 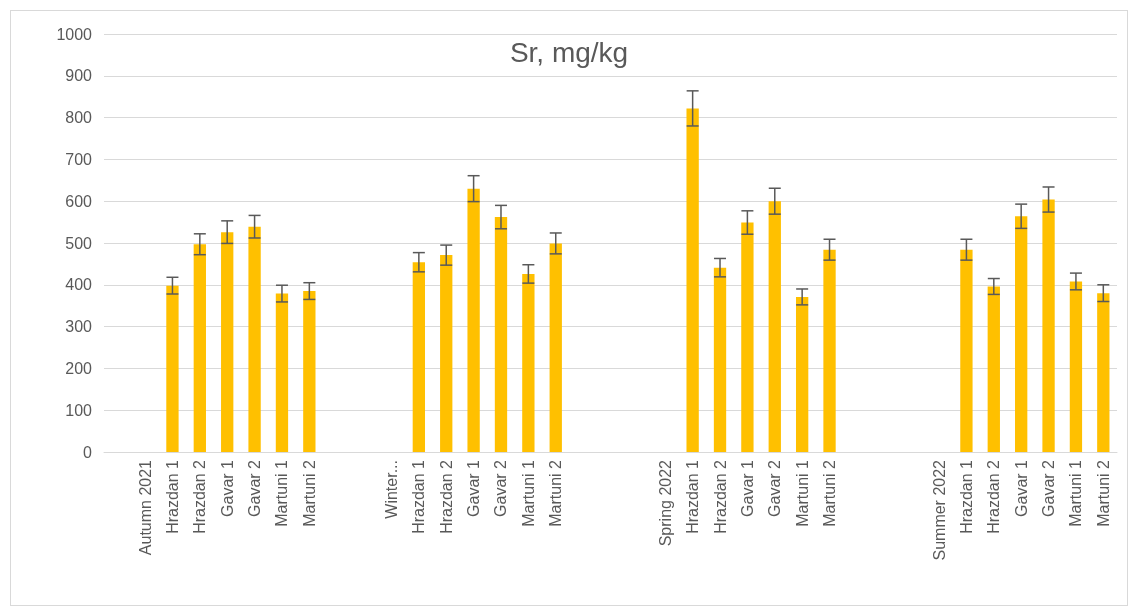 What do you see at coordinates (79, 285) in the screenshot?
I see `y-tick-label: 400` at bounding box center [79, 285].